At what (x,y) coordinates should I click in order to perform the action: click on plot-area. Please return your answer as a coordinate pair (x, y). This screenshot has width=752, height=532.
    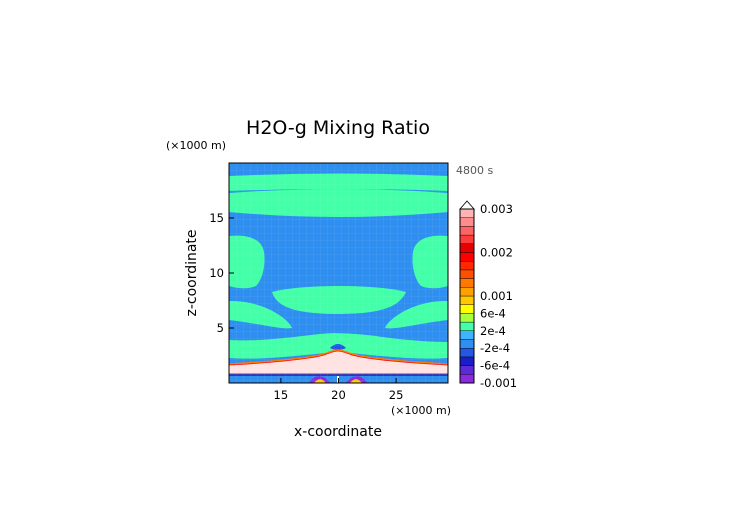
    Looking at the image, I should click on (338, 273).